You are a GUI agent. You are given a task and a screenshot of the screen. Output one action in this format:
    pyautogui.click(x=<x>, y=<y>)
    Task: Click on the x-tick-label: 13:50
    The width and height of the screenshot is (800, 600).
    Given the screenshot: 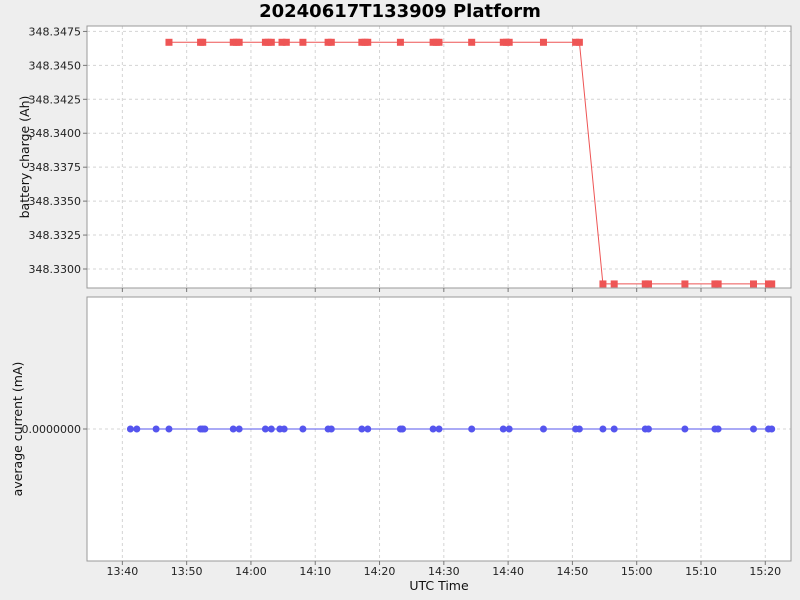 What is the action you would take?
    pyautogui.click(x=187, y=571)
    